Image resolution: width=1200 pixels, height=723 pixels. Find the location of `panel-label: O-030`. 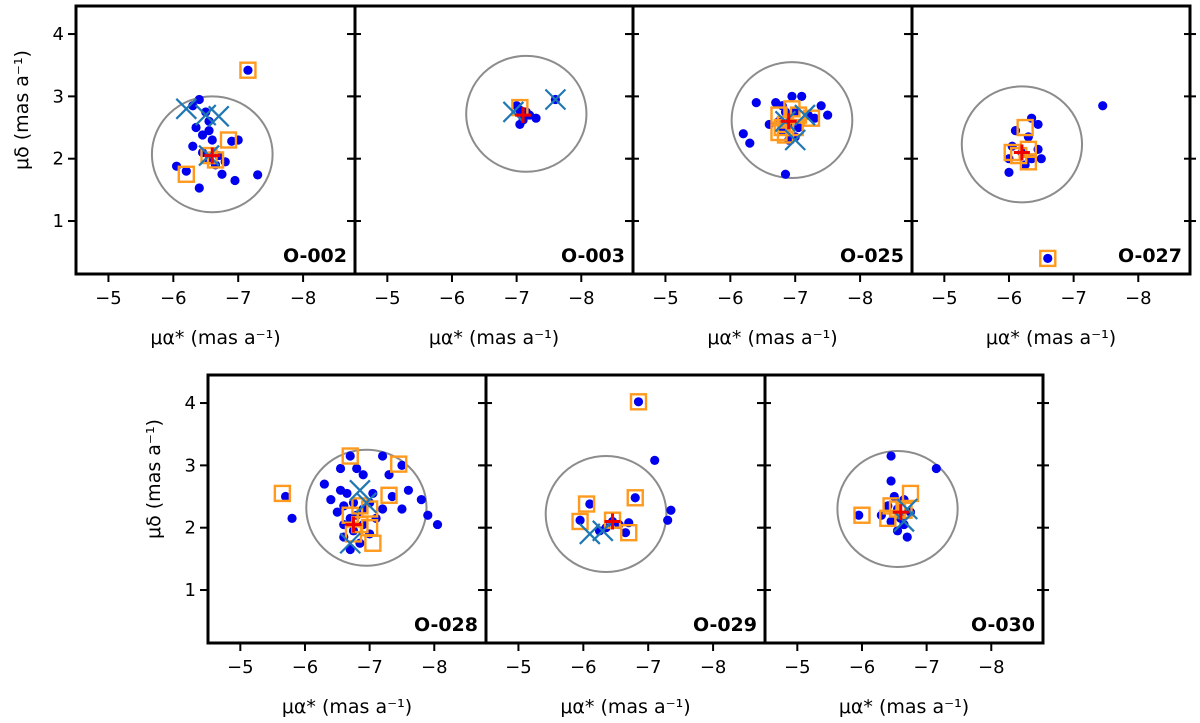

panel-label: O-030 is located at coordinates (1003, 625).